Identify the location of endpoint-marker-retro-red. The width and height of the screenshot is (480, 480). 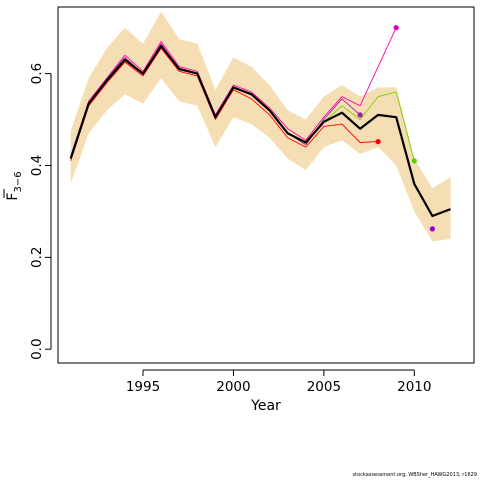
(378, 142).